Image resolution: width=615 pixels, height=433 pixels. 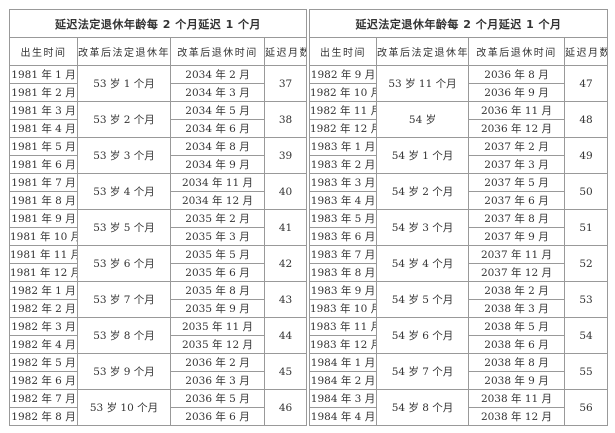 What do you see at coordinates (343, 128) in the screenshot?
I see `birth-date: 1982 年 12 月` at bounding box center [343, 128].